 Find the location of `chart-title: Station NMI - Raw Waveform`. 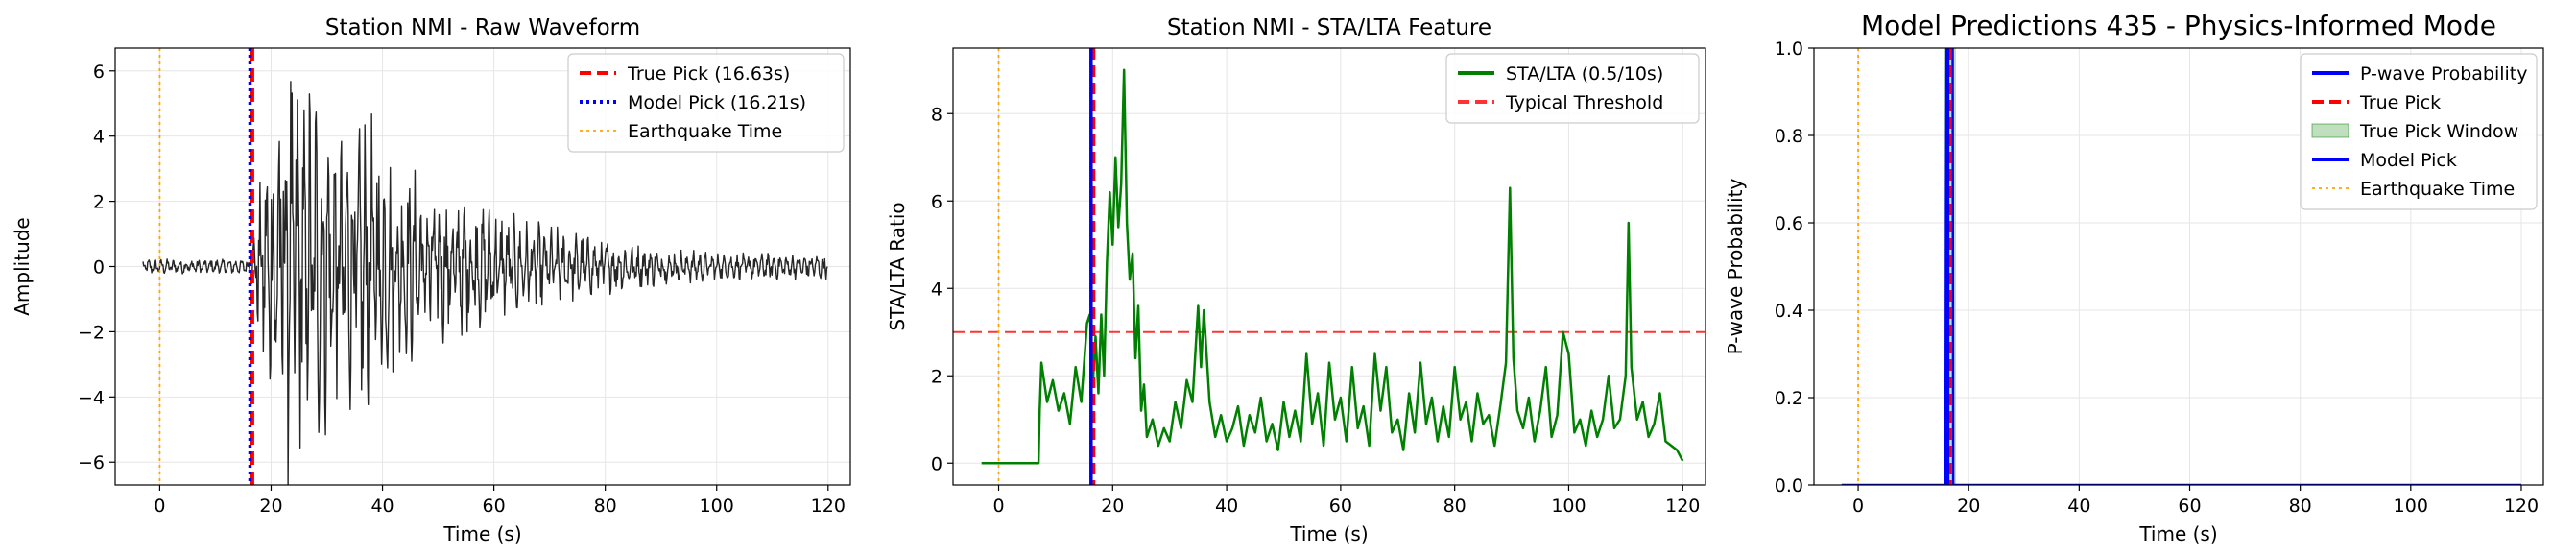

chart-title: Station NMI - Raw Waveform is located at coordinates (482, 27).